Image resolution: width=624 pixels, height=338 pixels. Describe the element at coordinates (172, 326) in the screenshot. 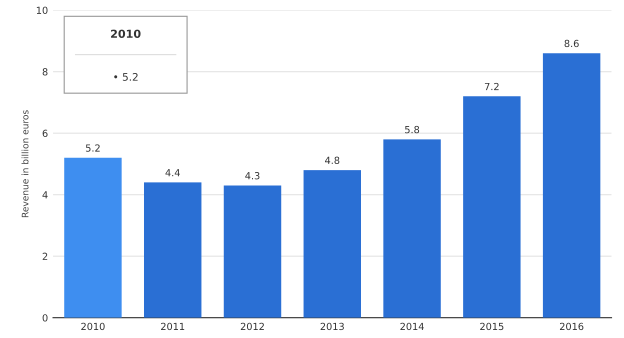

I see `x-tick-label: 2011` at that location.